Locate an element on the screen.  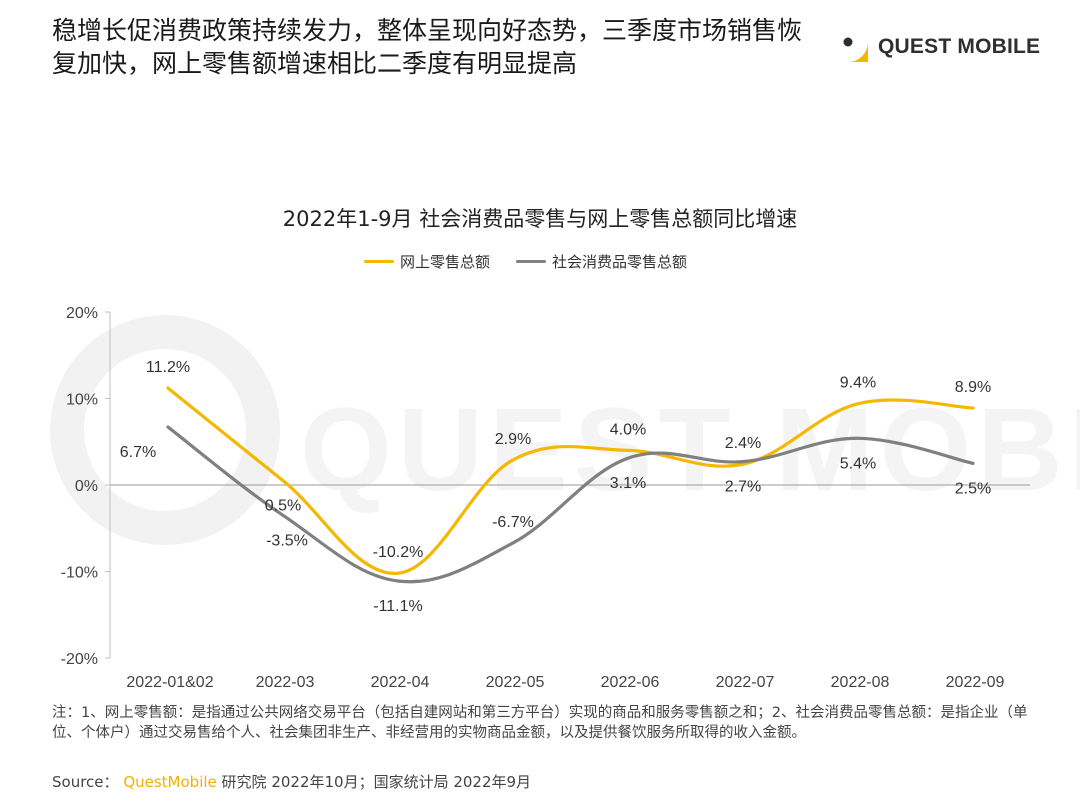
data-label: 6.7% is located at coordinates (138, 452).